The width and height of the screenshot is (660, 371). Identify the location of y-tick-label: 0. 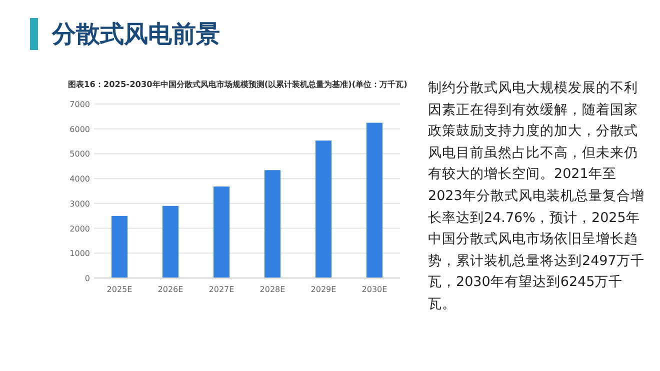
(87, 278).